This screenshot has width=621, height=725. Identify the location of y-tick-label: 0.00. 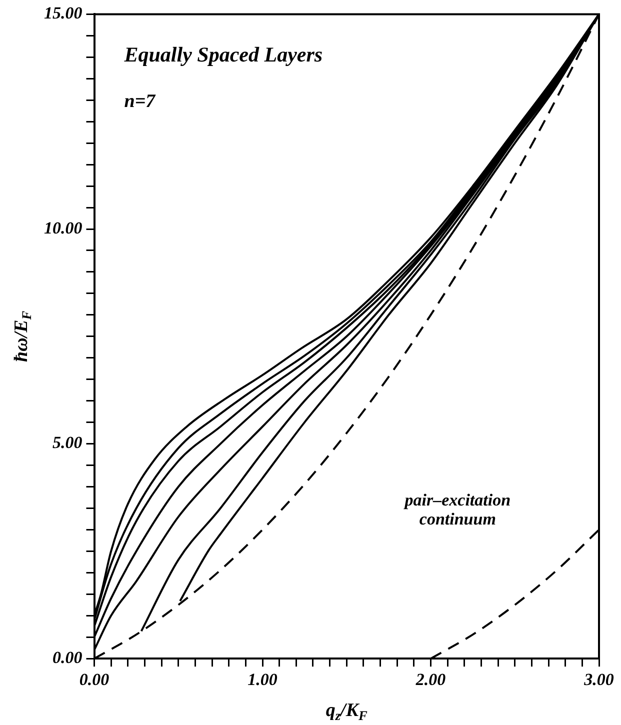
(67, 657).